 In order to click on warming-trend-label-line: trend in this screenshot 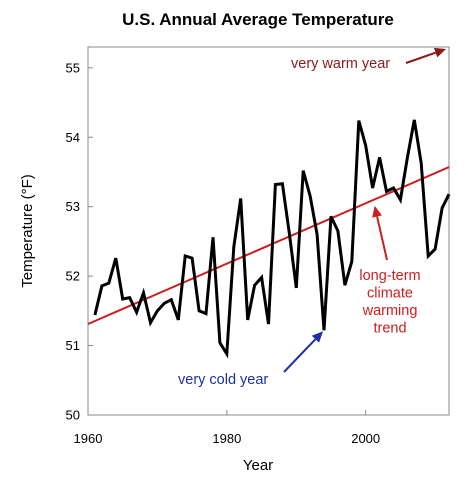, I will do `click(389, 329)`.